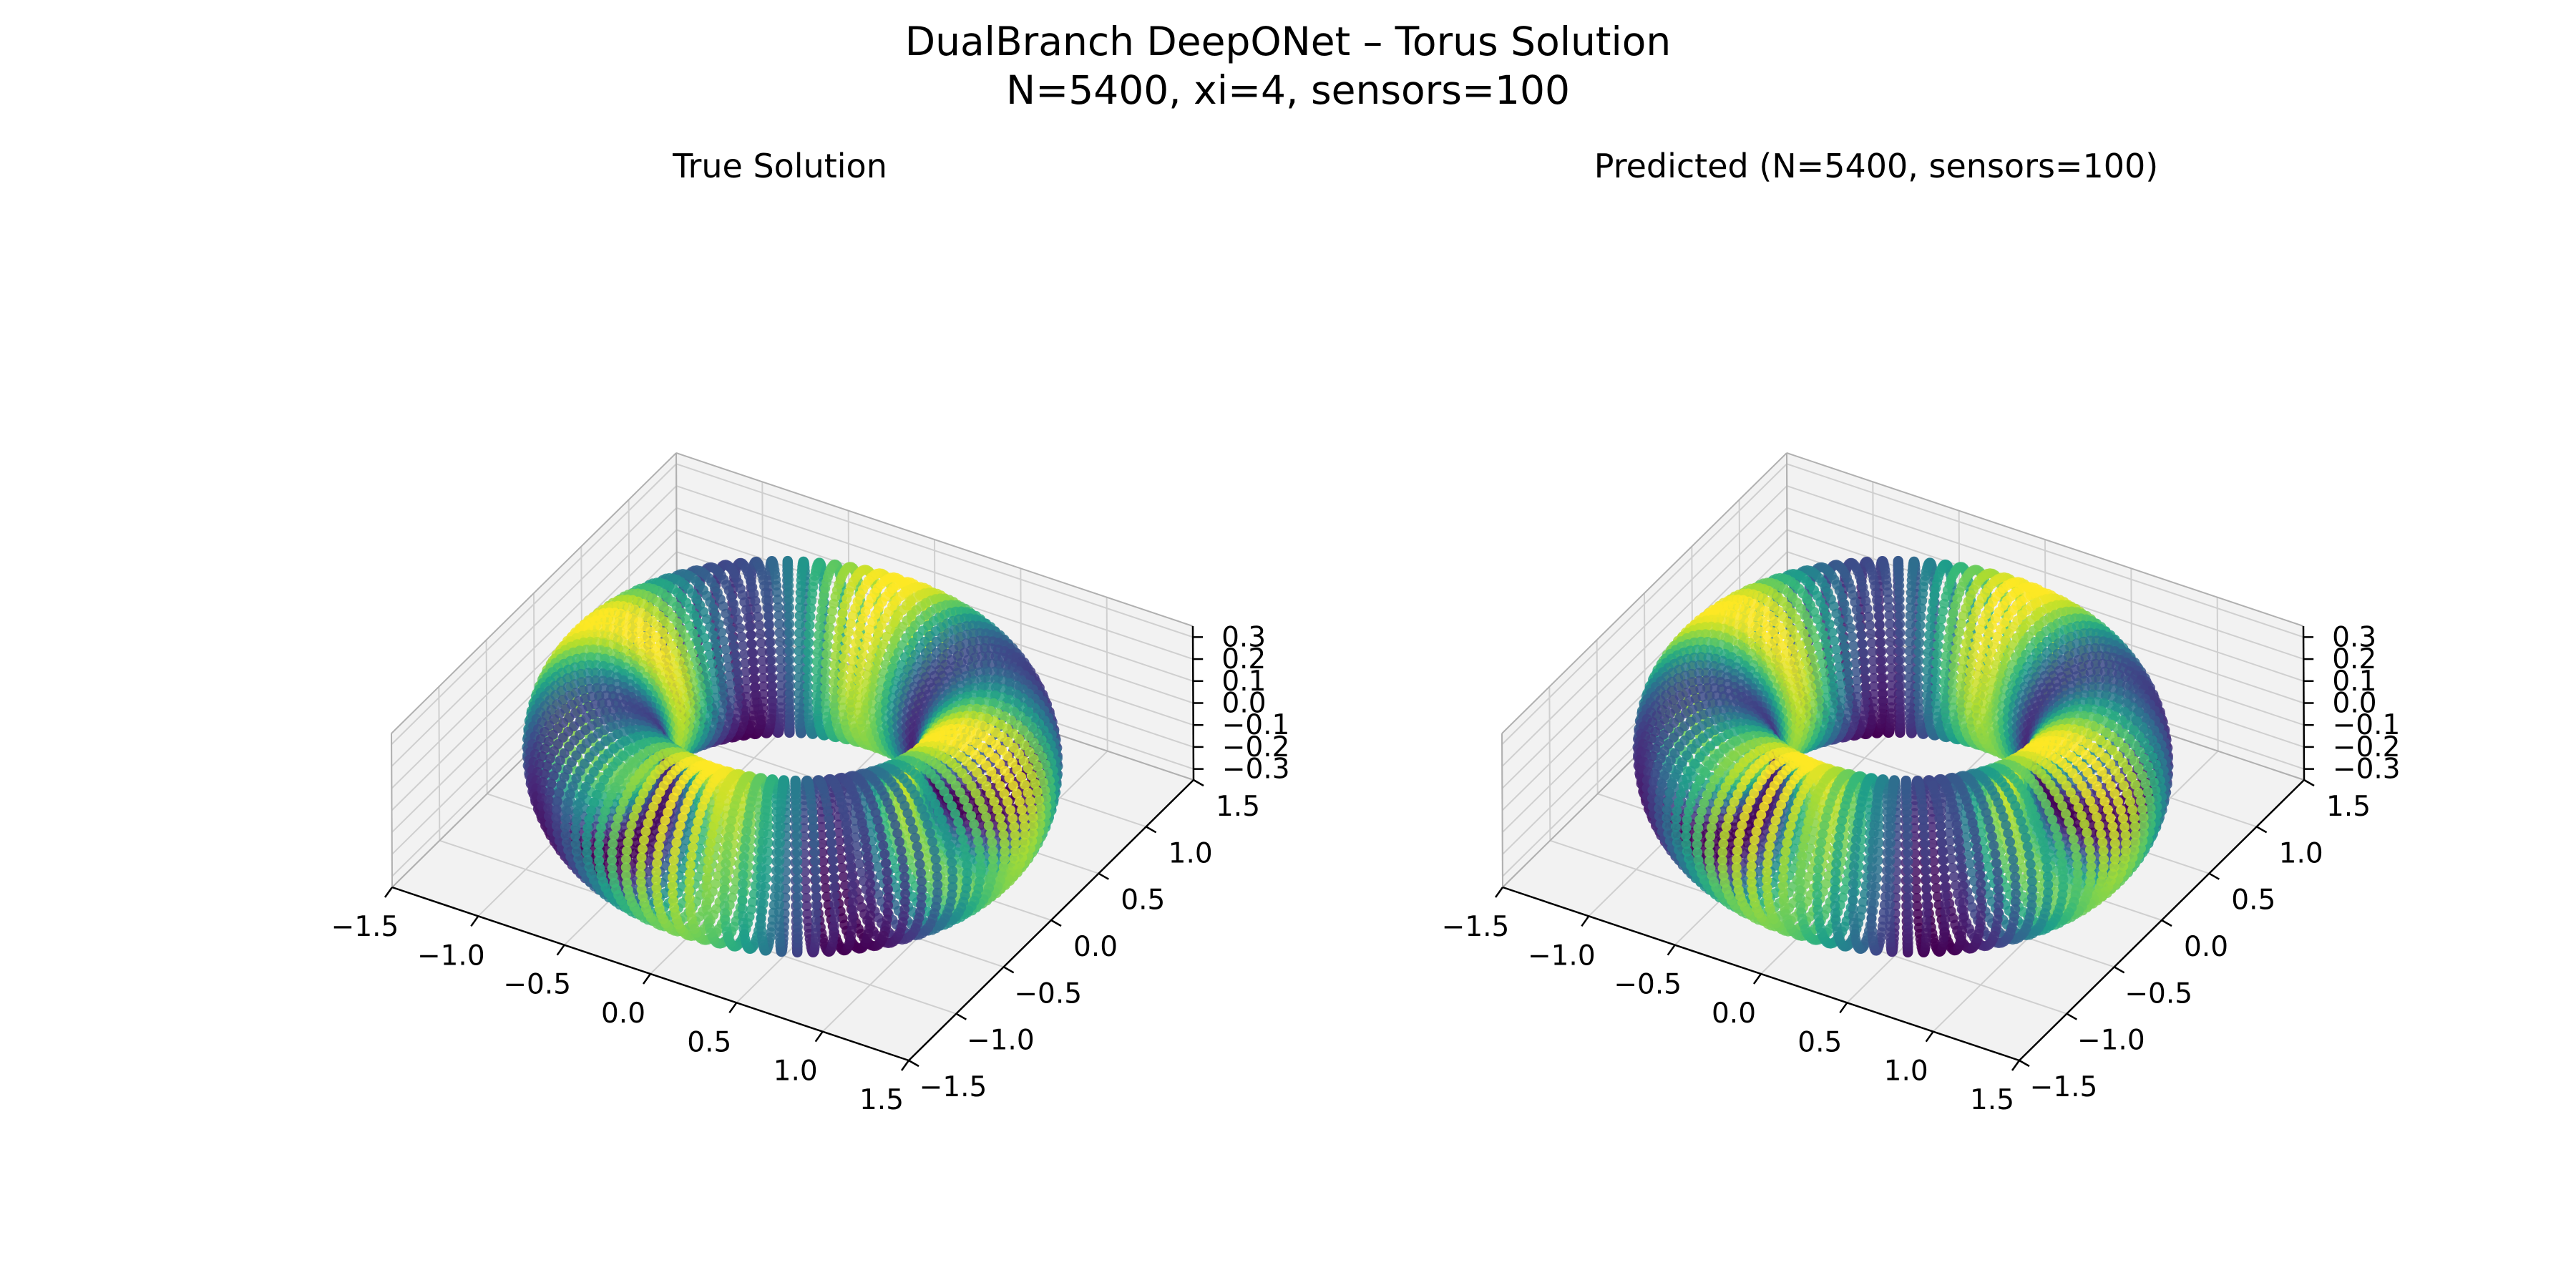 Image resolution: width=2576 pixels, height=1288 pixels. I want to click on figure-title-line1: DualBranch DeepONet – Torus Solution, so click(1288, 41).